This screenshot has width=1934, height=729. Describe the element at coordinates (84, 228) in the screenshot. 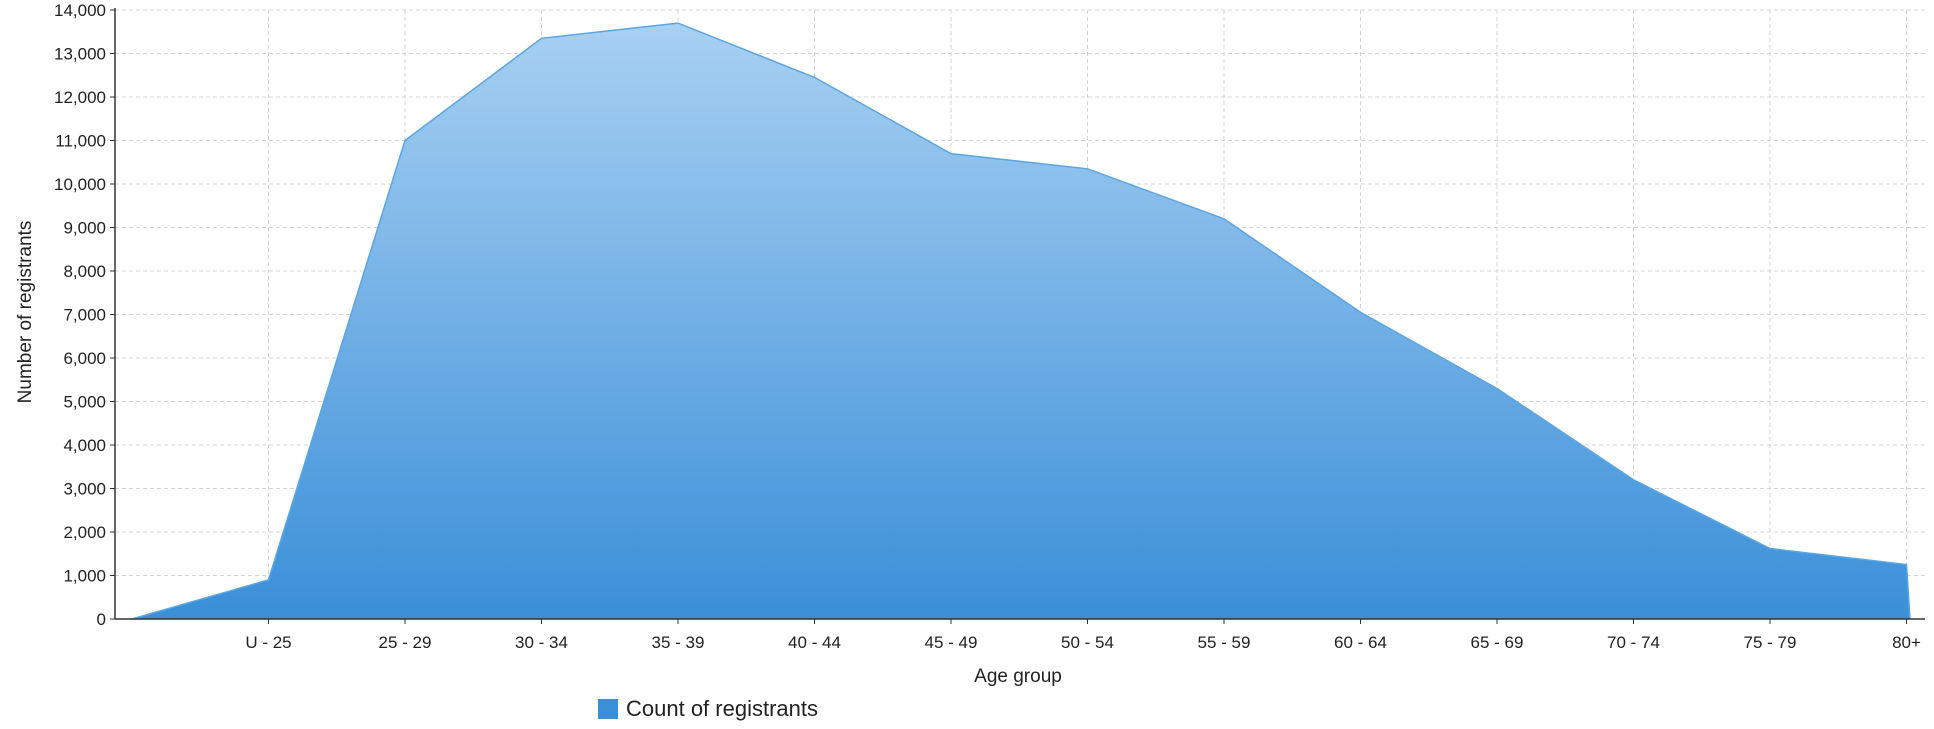

I see `y-tick-label: 9,000` at that location.